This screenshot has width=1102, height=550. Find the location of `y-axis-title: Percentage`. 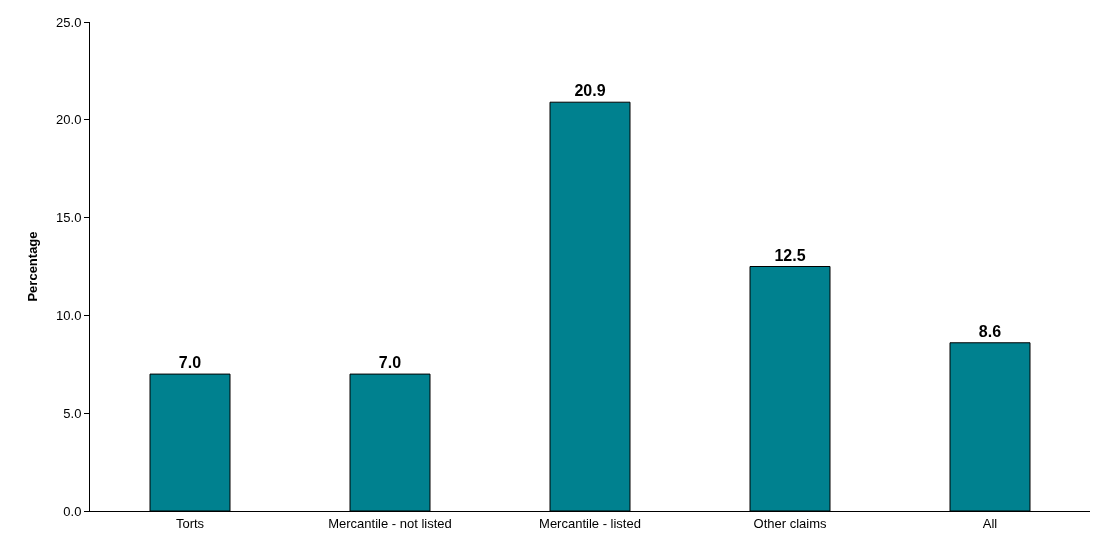

y-axis-title: Percentage is located at coordinates (33, 266).